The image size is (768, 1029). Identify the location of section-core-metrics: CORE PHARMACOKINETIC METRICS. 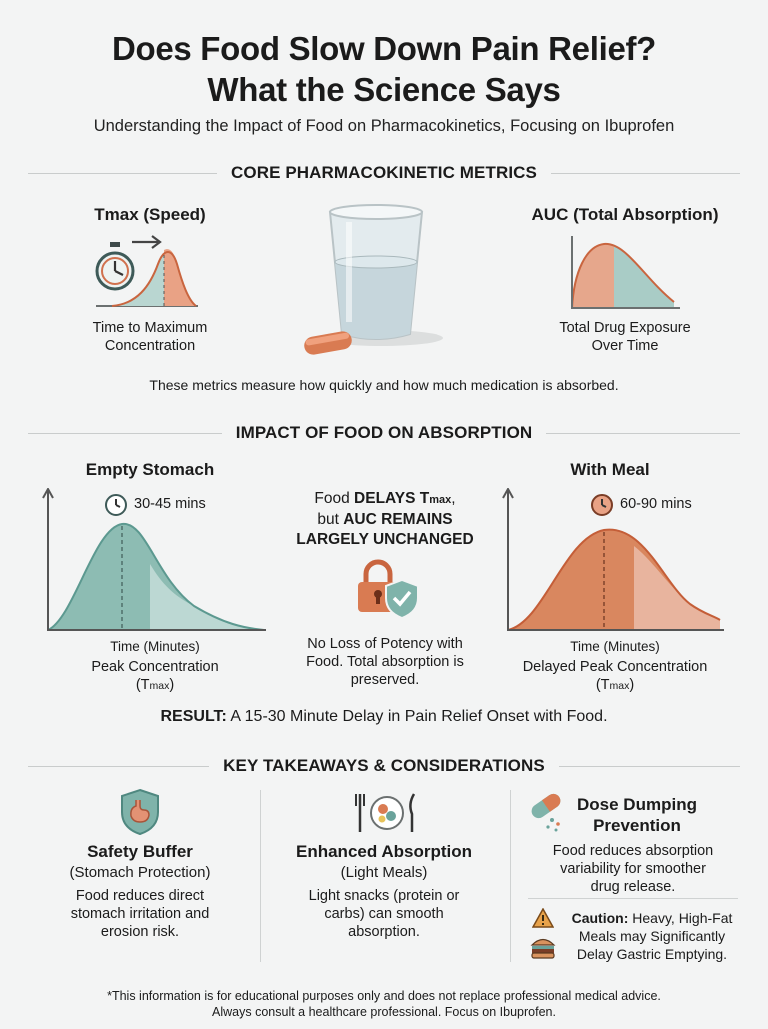
(384, 173).